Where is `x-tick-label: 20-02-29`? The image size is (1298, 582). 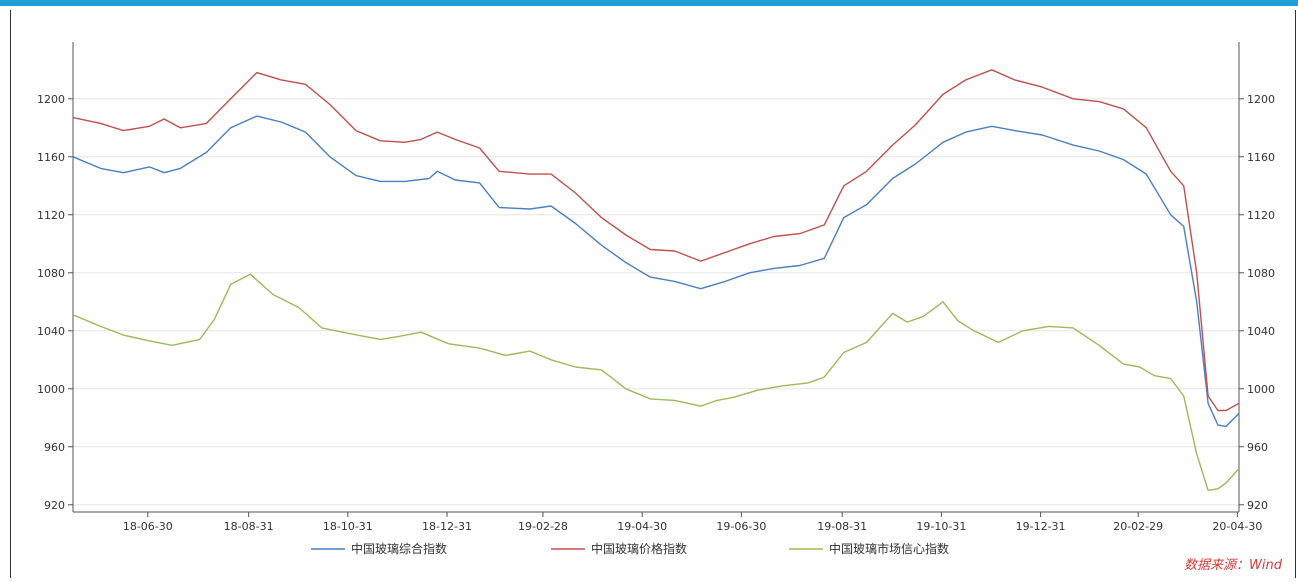
x-tick-label: 20-02-29 is located at coordinates (1138, 526).